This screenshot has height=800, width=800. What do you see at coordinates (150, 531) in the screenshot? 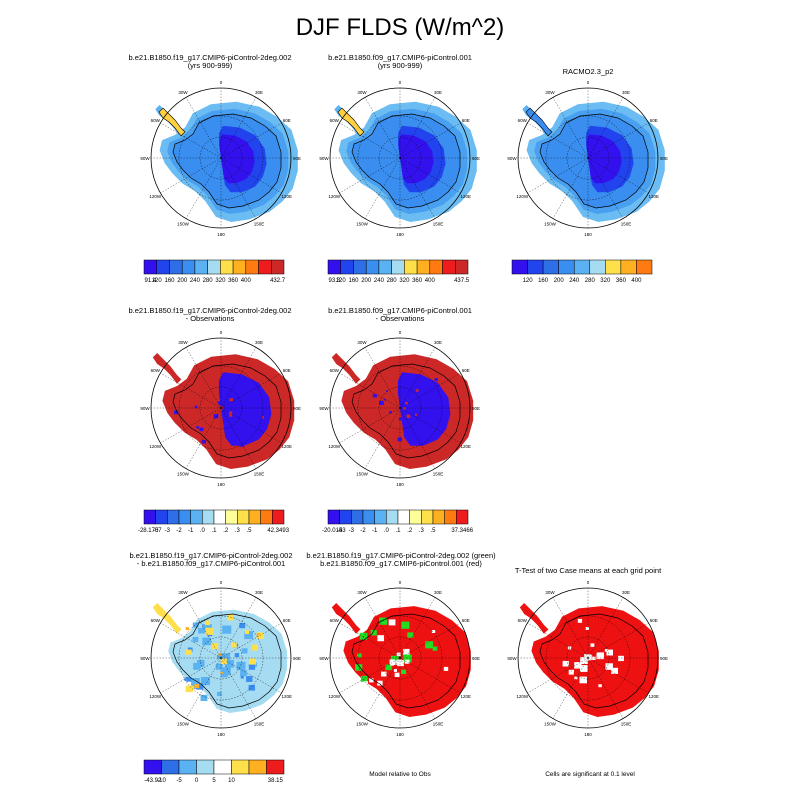
I see `colorbar-label: -28.1707` at bounding box center [150, 531].